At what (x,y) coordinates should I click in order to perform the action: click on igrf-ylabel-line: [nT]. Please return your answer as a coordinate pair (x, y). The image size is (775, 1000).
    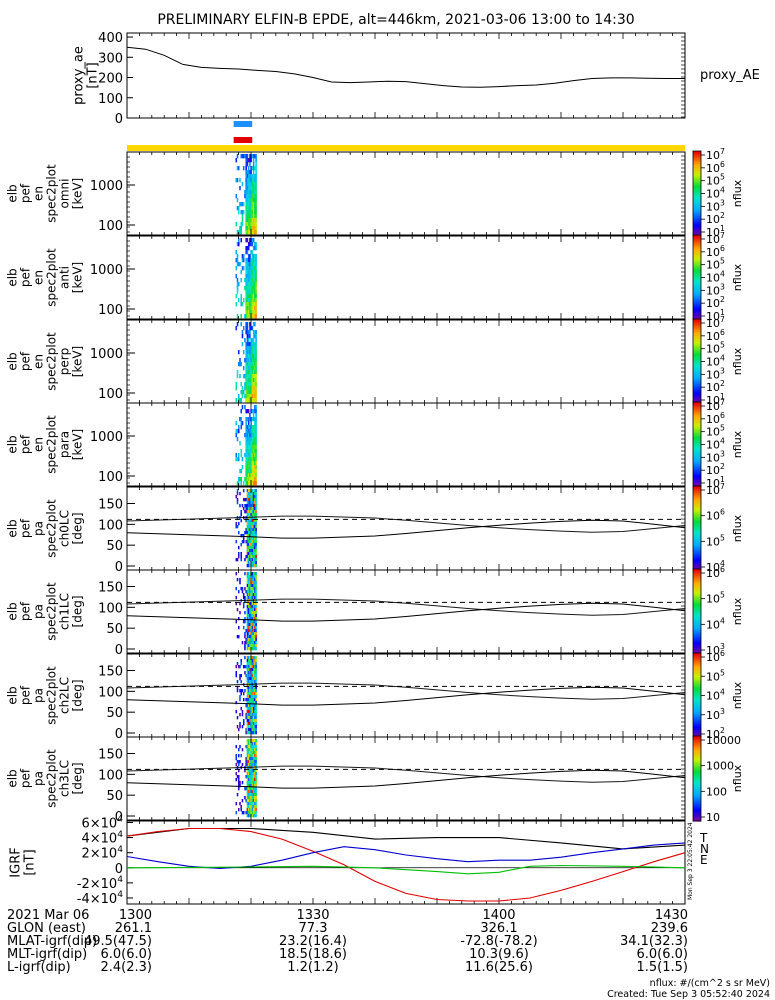
    Looking at the image, I should click on (30, 862).